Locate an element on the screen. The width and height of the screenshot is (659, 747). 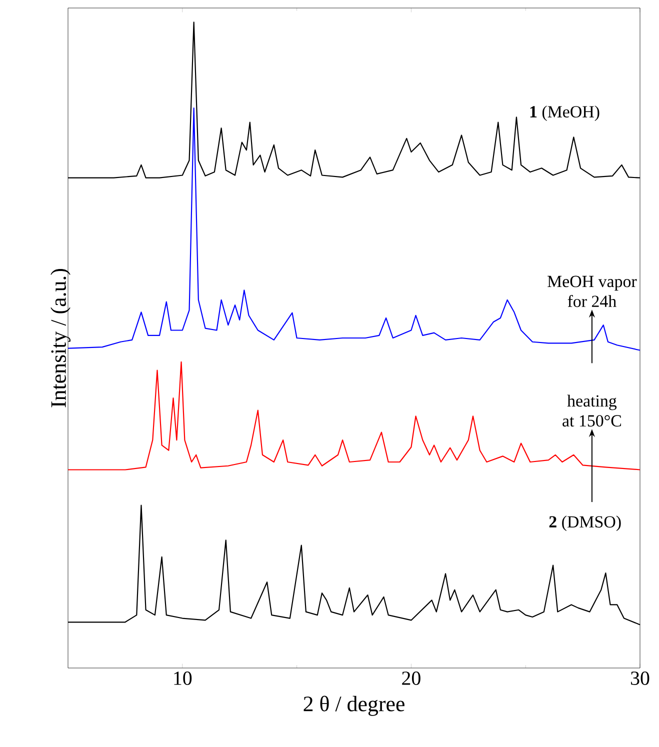
x-tick-label: 10 is located at coordinates (183, 678).